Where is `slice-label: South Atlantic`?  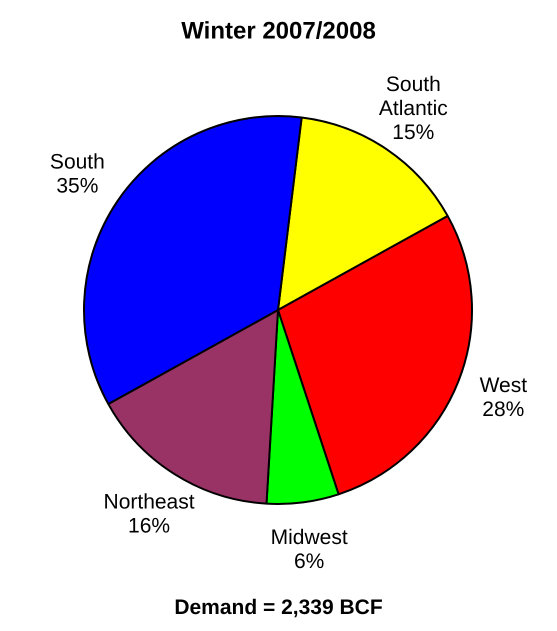 slice-label: South Atlantic is located at coordinates (413, 96).